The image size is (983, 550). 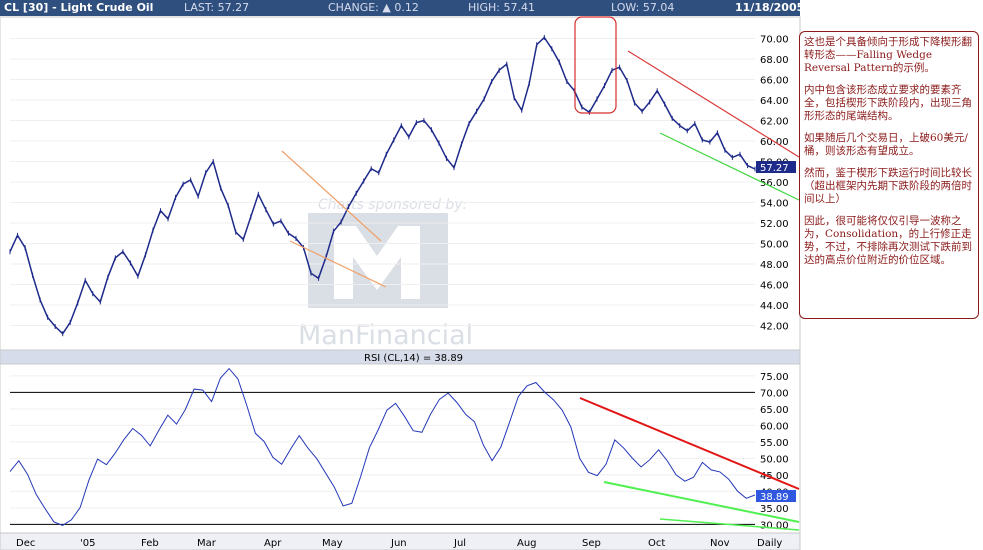 I want to click on main-upper-trendline, so click(x=713, y=104).